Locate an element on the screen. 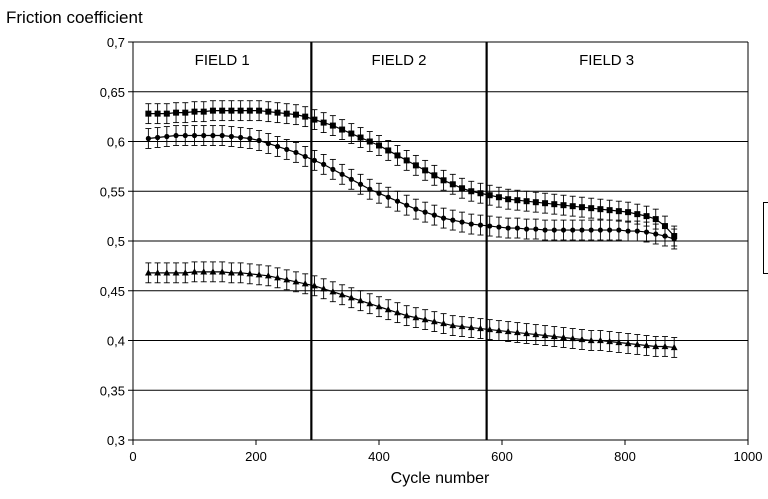 This screenshot has height=499, width=768. y-tick-label: 0,4 is located at coordinates (116, 341).